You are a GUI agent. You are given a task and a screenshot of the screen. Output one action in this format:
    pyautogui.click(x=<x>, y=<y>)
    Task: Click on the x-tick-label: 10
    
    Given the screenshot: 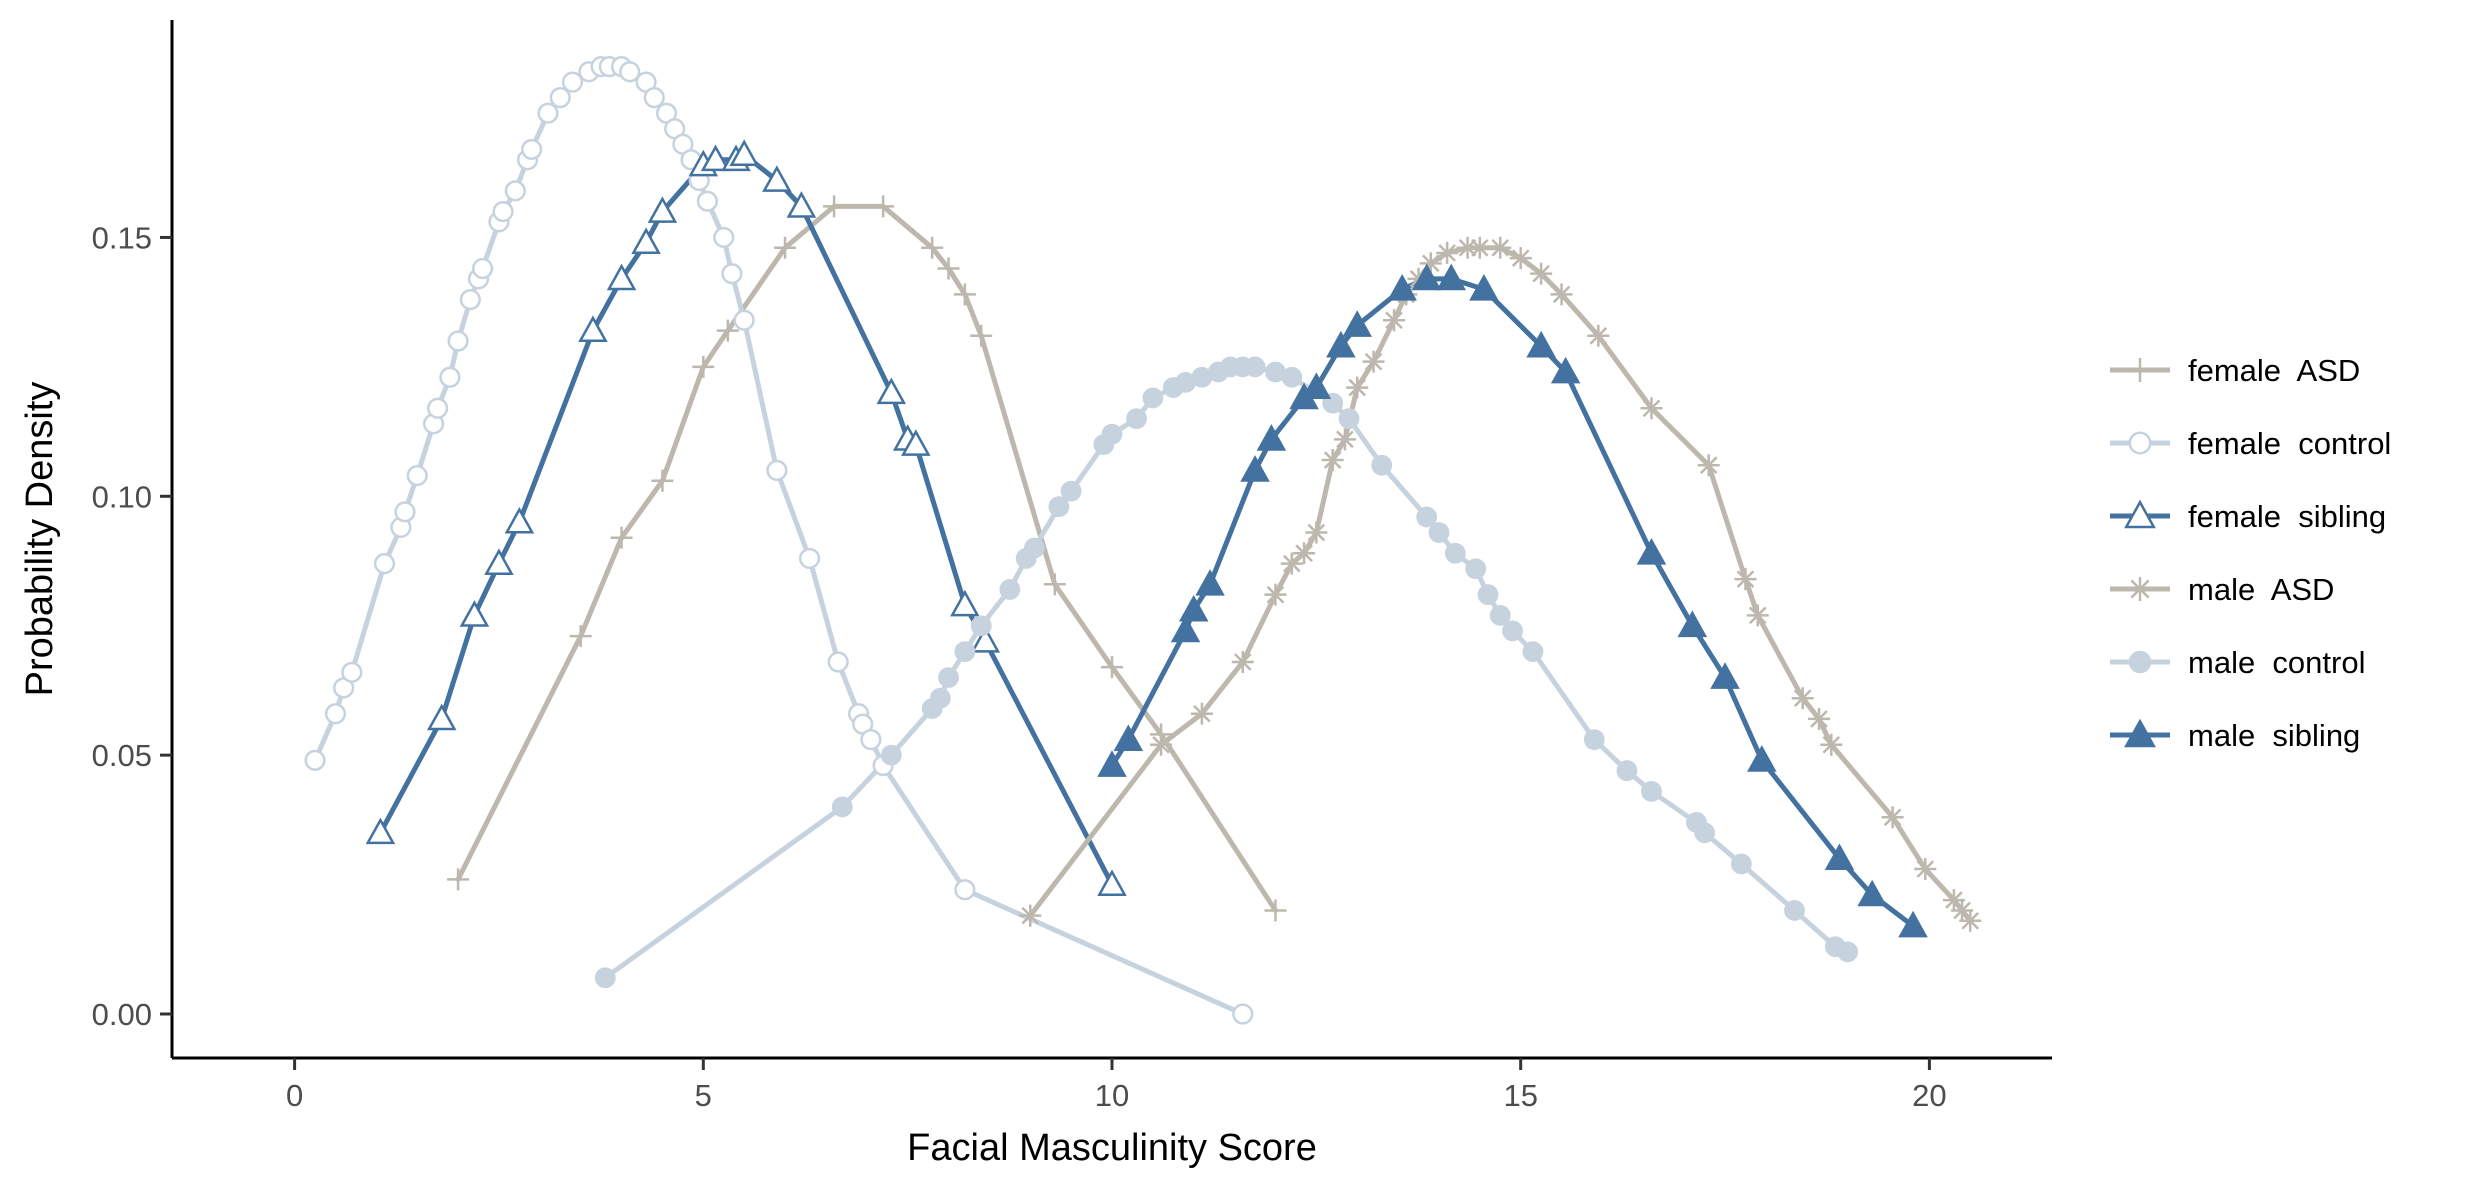 What is the action you would take?
    pyautogui.click(x=1112, y=1095)
    